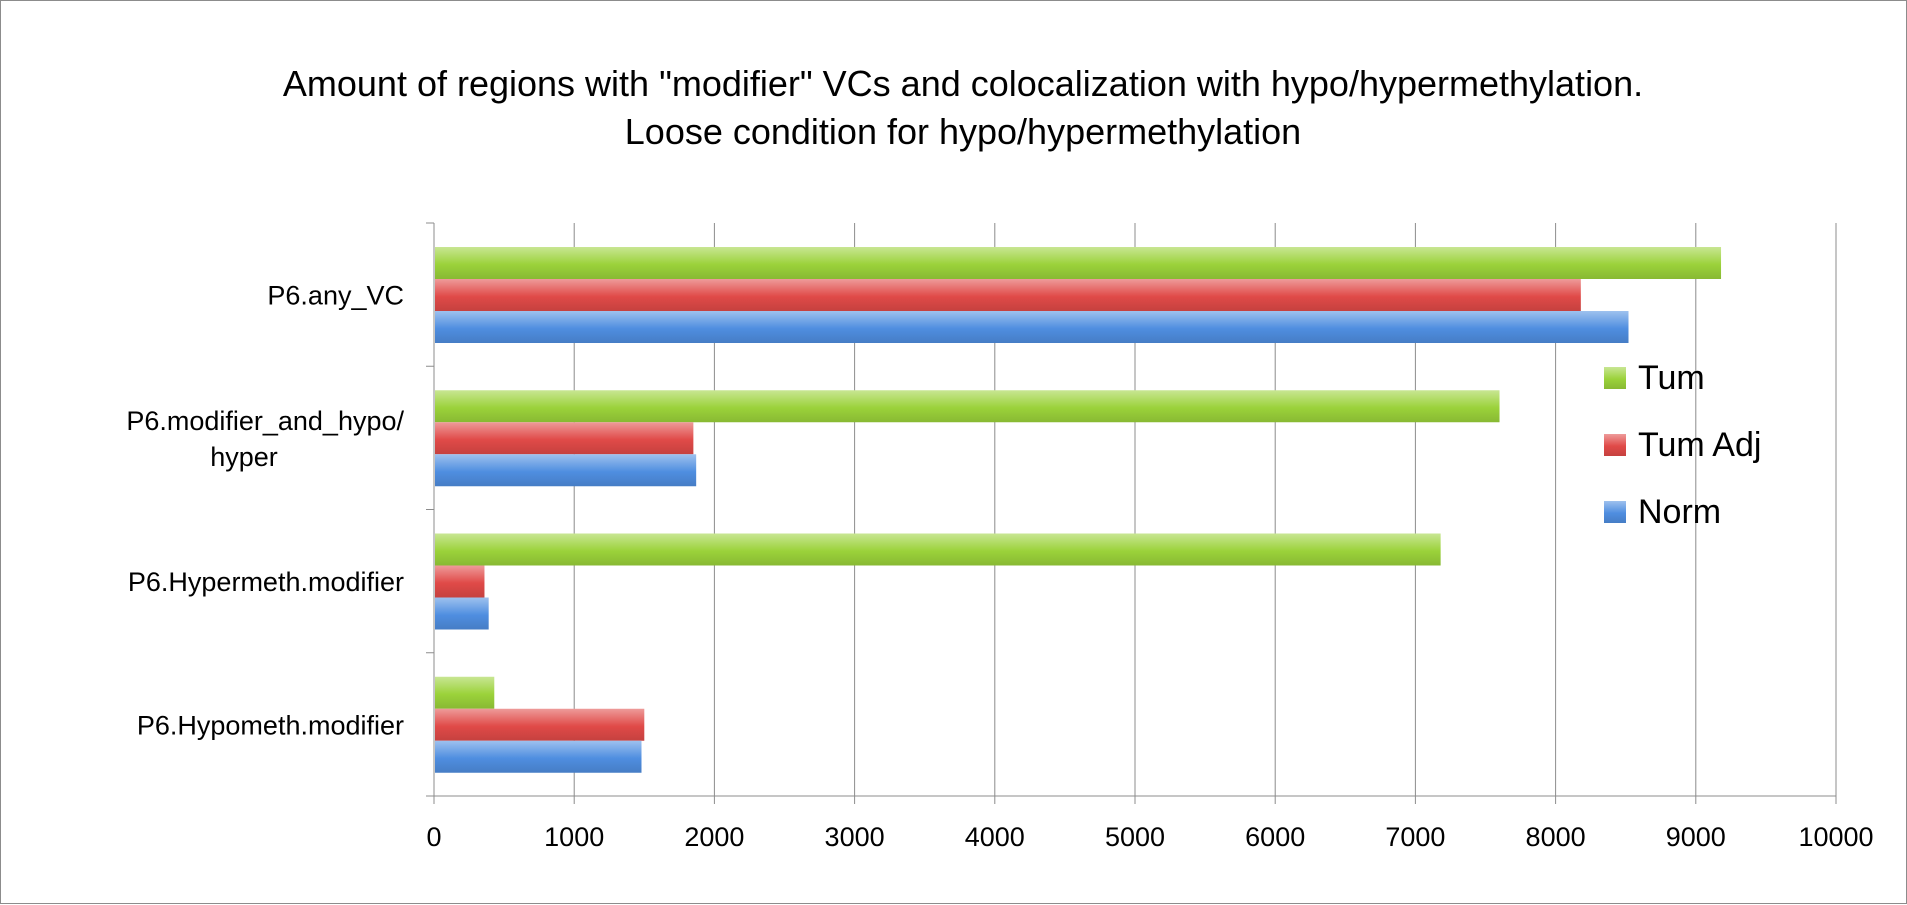  What do you see at coordinates (1556, 837) in the screenshot?
I see `x-tick-label: 8000` at bounding box center [1556, 837].